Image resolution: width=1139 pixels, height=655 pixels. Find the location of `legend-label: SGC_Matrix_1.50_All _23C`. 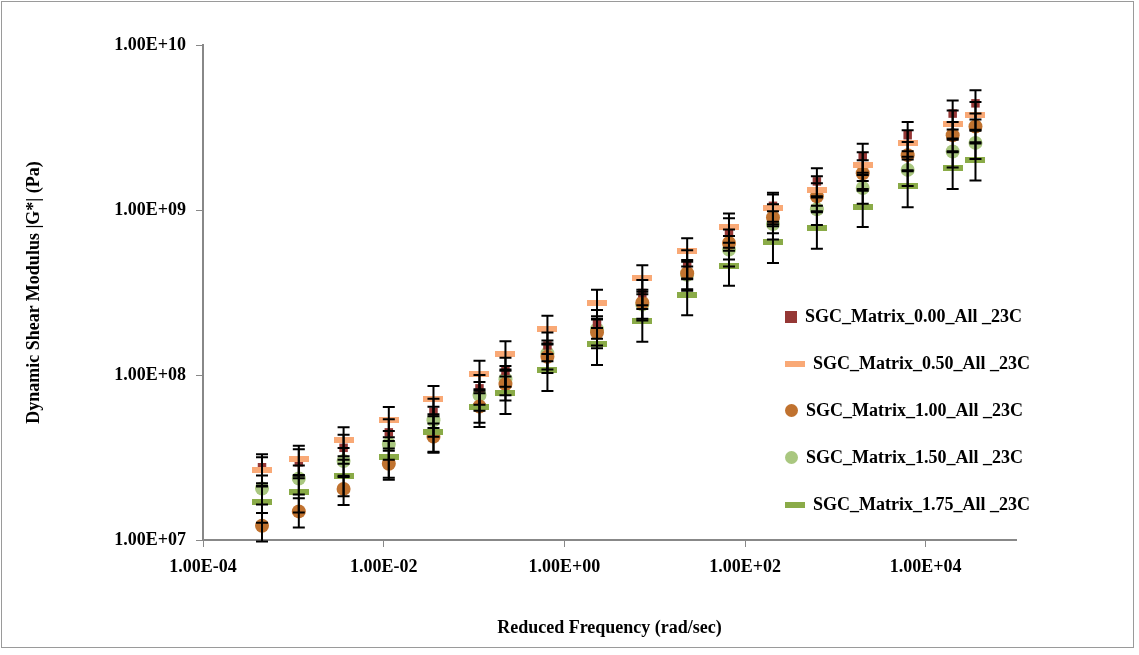

legend-label: SGC_Matrix_1.50_All _23C is located at coordinates (914, 457).